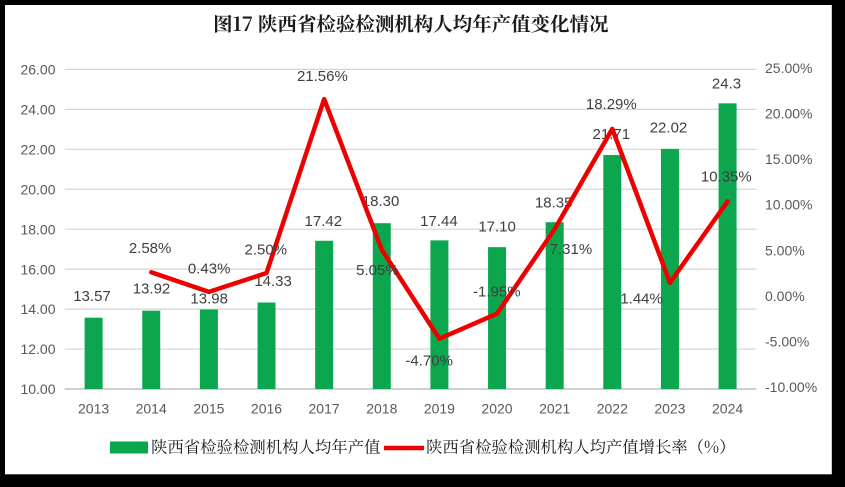 The height and width of the screenshot is (487, 845). Describe the element at coordinates (37, 389) in the screenshot. I see `svg-text: 10.00` at that location.